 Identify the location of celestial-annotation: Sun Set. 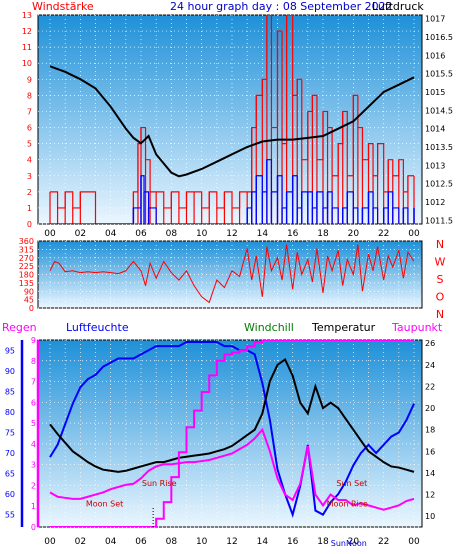
(351, 483).